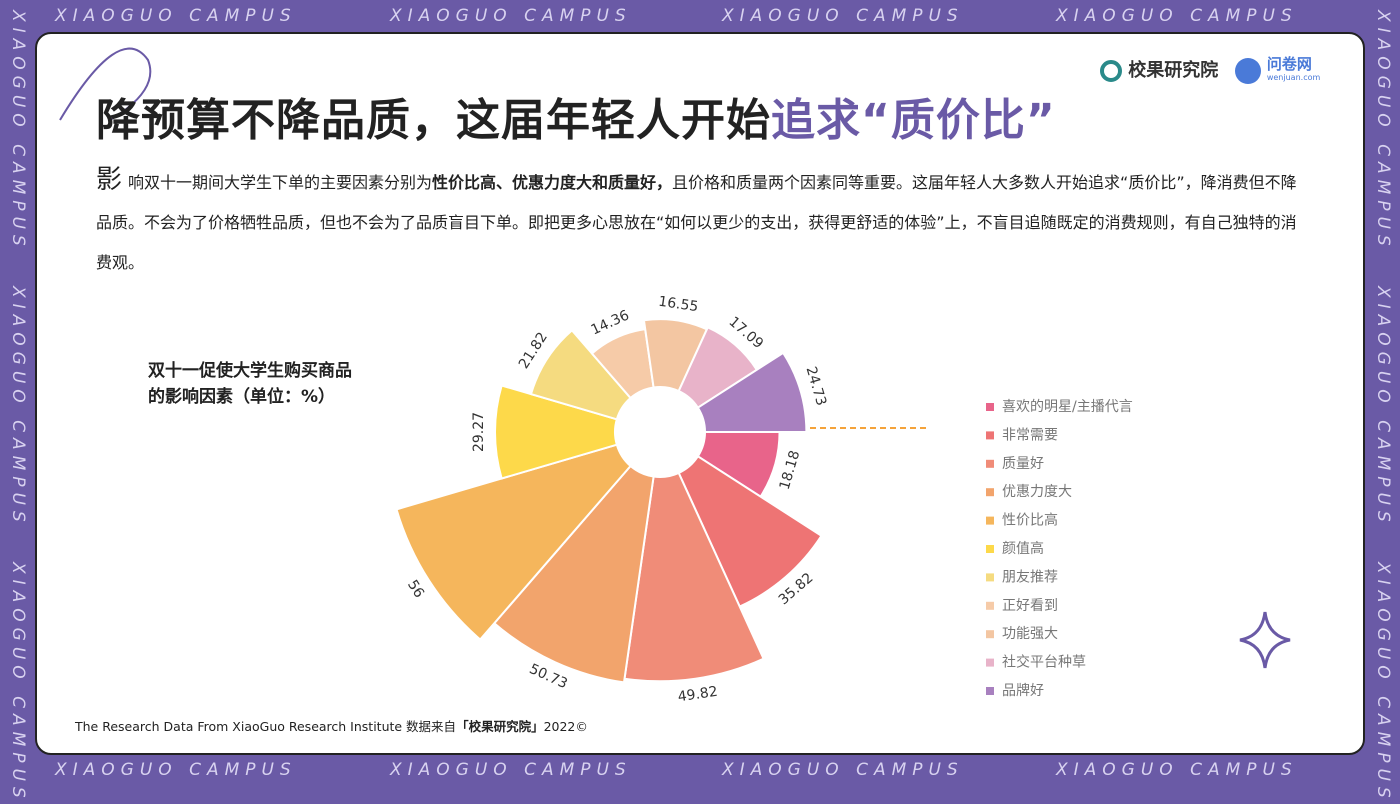 This screenshot has width=1400, height=804. What do you see at coordinates (1067, 407) in the screenshot?
I see `legend-label: 喜欢的明星/主播代言` at bounding box center [1067, 407].